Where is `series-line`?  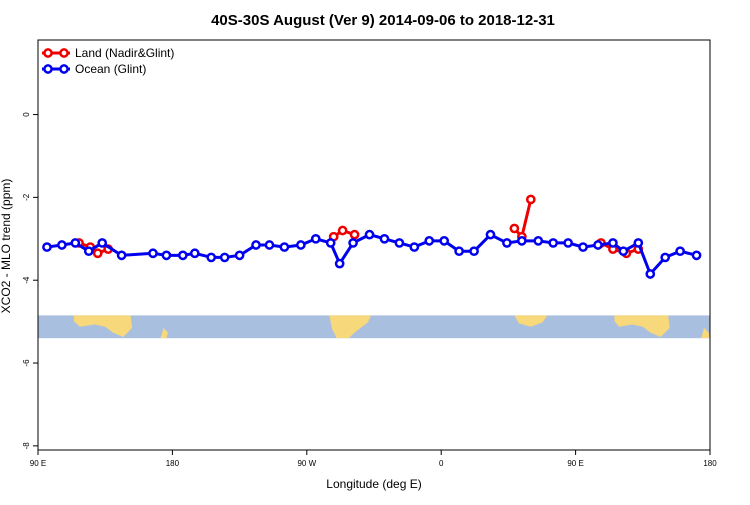 series-line is located at coordinates (93, 248).